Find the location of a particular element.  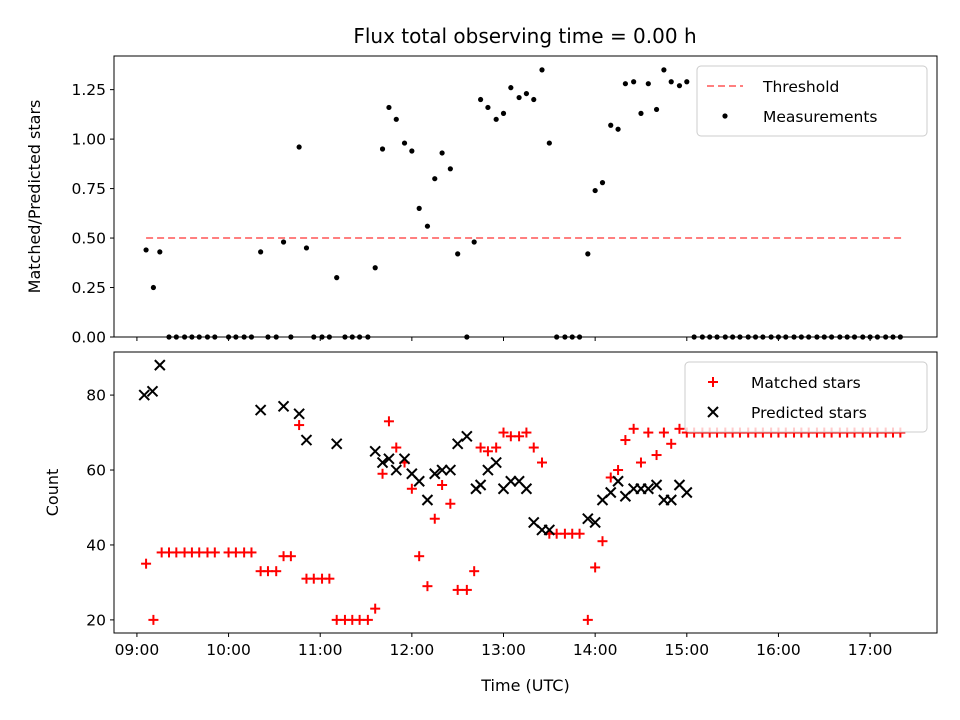

legend-label: Matched stars is located at coordinates (806, 383).